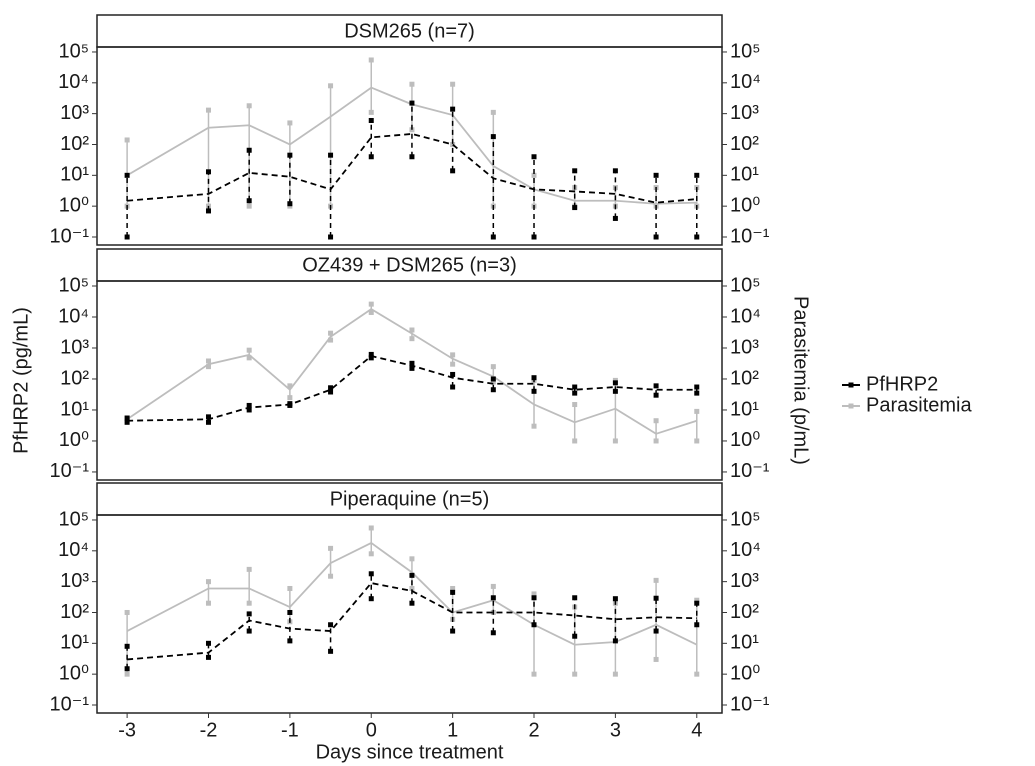  Describe the element at coordinates (744, 612) in the screenshot. I see `y2-tick-label: 10²` at that location.